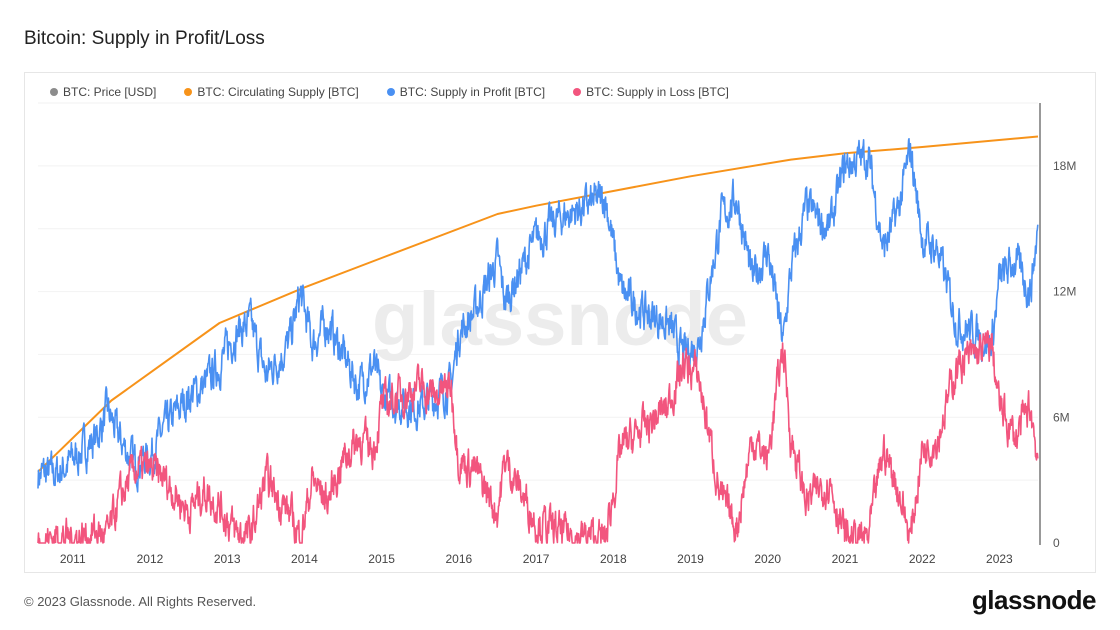  I want to click on glassnode-logo: glassnode, so click(1034, 600).